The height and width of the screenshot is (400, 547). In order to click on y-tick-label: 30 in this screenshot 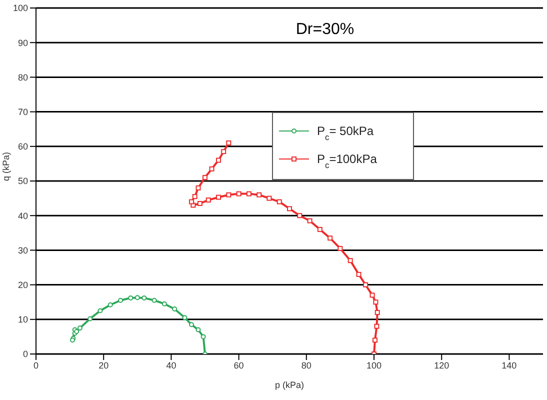, I will do `click(23, 250)`.